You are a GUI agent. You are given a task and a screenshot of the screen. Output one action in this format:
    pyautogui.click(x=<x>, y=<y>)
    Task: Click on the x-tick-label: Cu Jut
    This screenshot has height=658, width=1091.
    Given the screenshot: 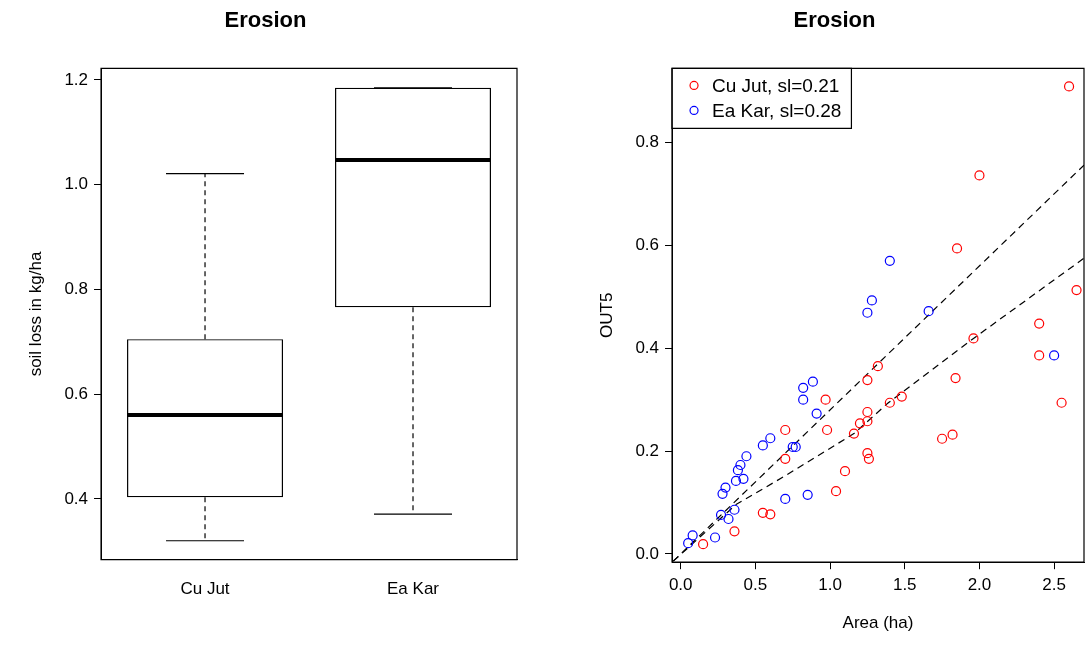 What is the action you would take?
    pyautogui.click(x=205, y=589)
    